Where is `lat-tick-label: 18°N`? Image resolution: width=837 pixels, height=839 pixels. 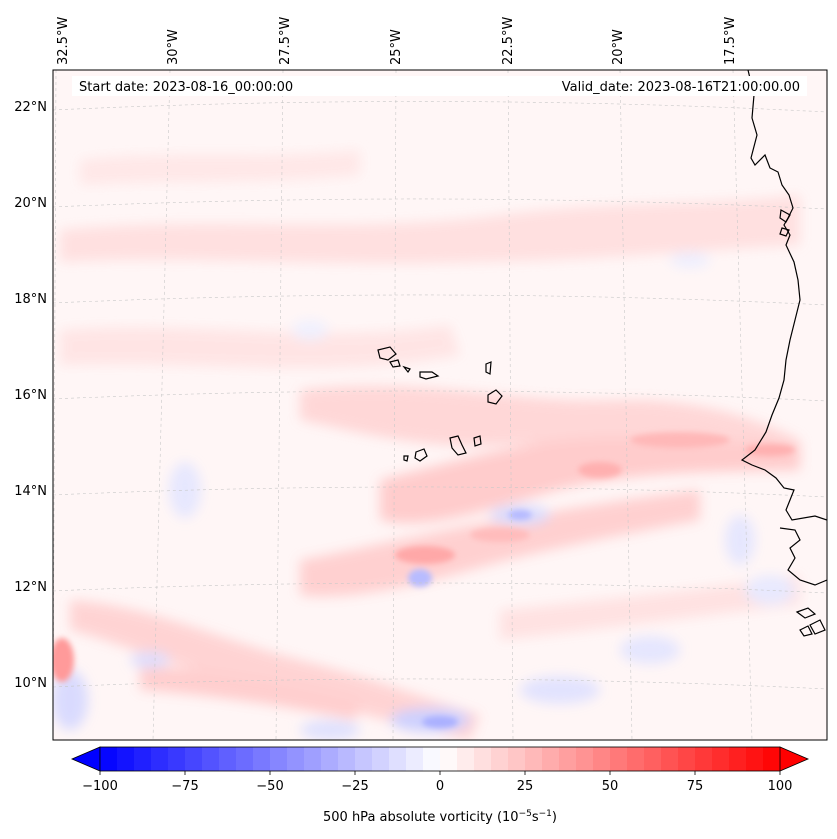
lat-tick-label: 18°N is located at coordinates (30, 299).